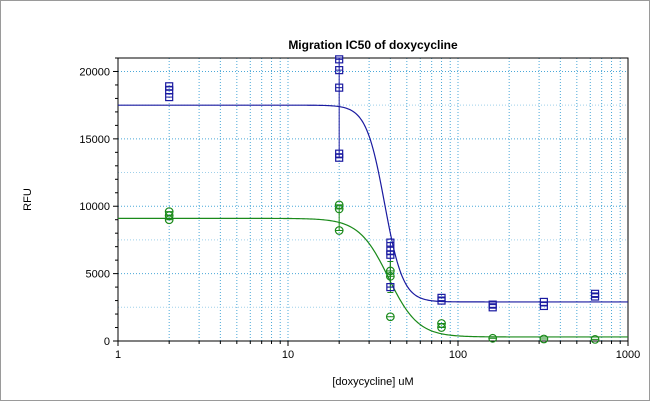 This screenshot has height=402, width=650. What do you see at coordinates (94, 72) in the screenshot?
I see `y-tick-label: 20000` at bounding box center [94, 72].